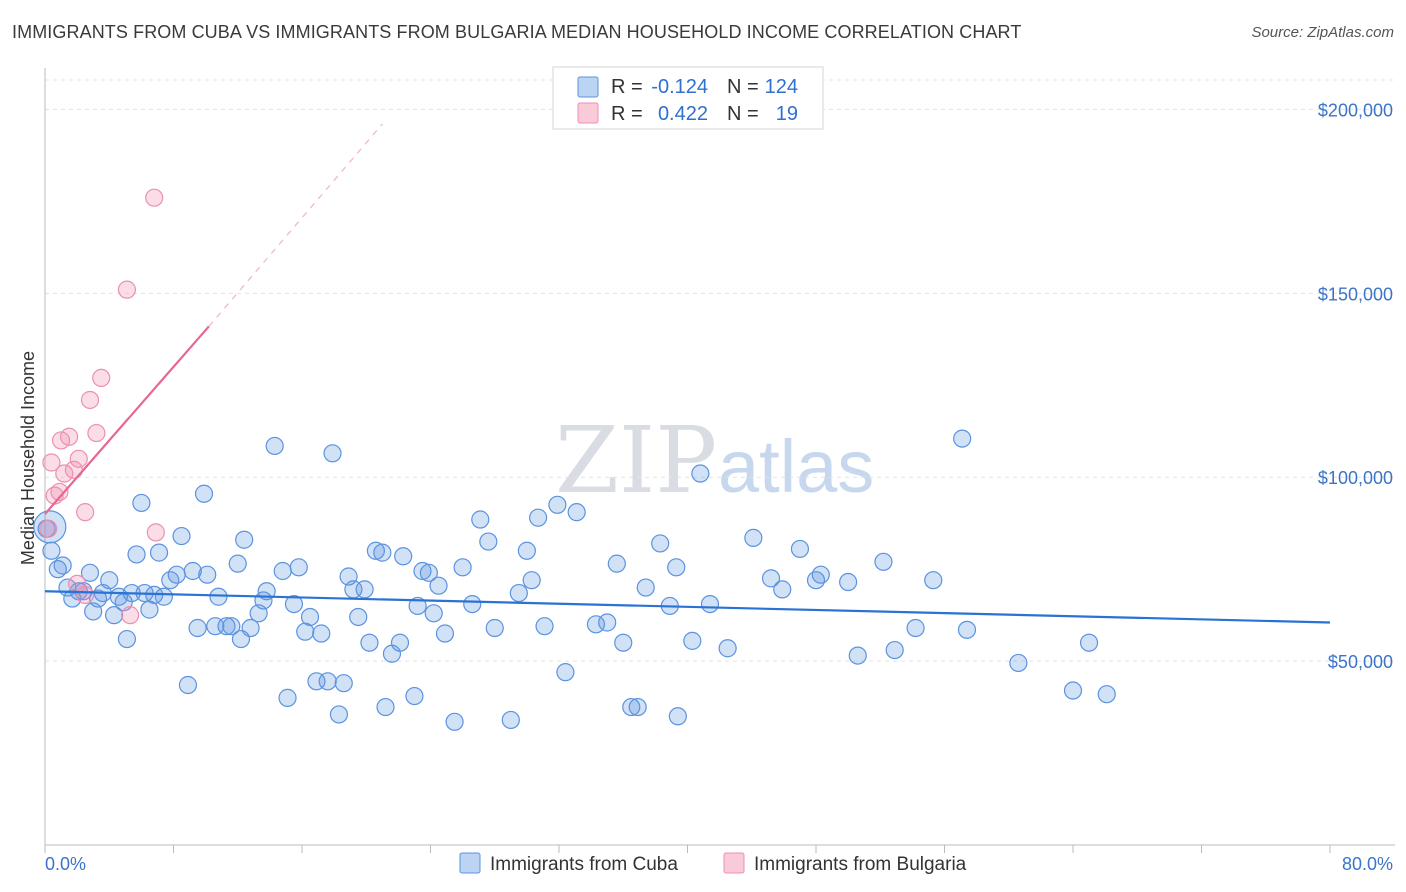 The width and height of the screenshot is (1406, 892). I want to click on trend-line-bulgaria-extension, so click(295, 225).